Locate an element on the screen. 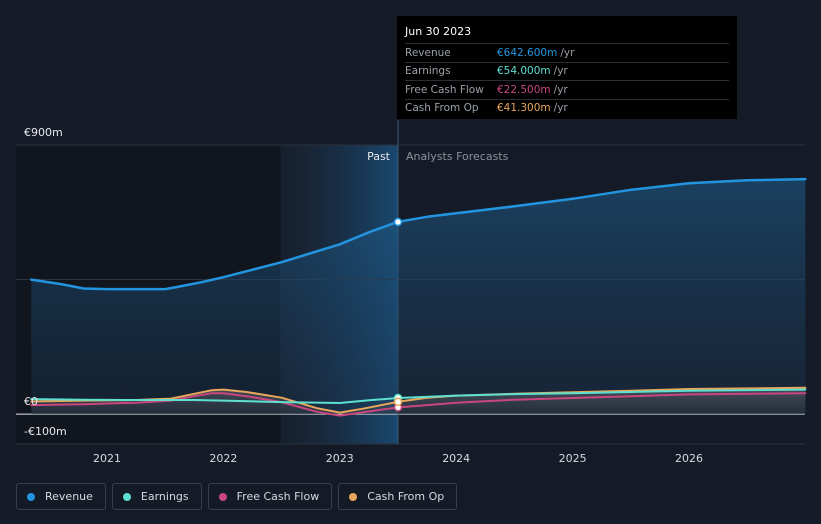  free-cash-flow-dot-icon is located at coordinates (222, 496).